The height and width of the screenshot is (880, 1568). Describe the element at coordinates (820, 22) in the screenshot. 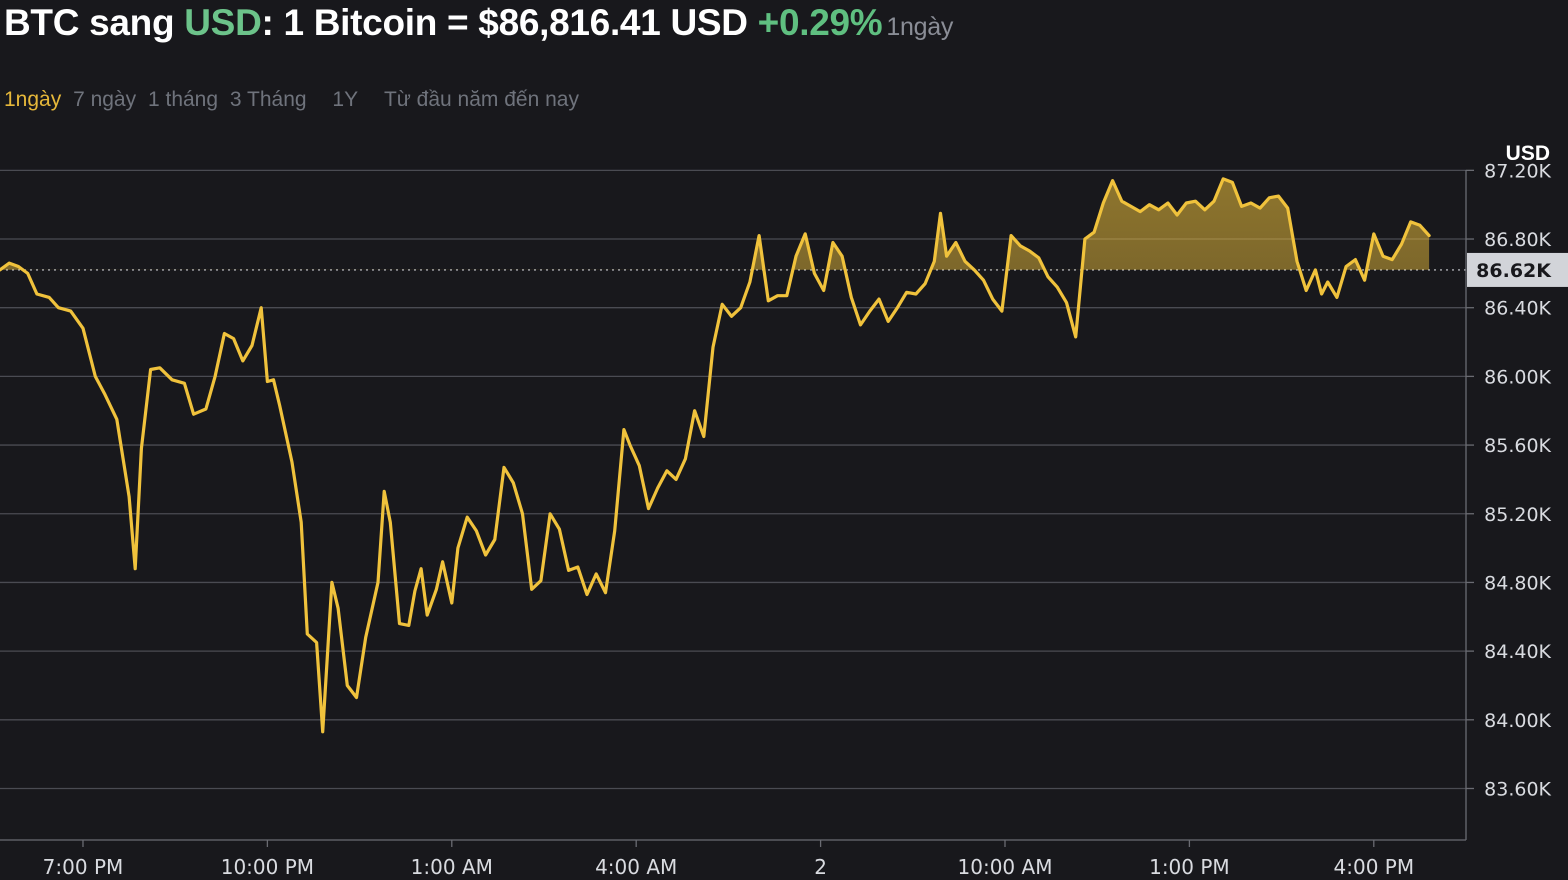

I see `price-change-badge: +0.29%` at that location.